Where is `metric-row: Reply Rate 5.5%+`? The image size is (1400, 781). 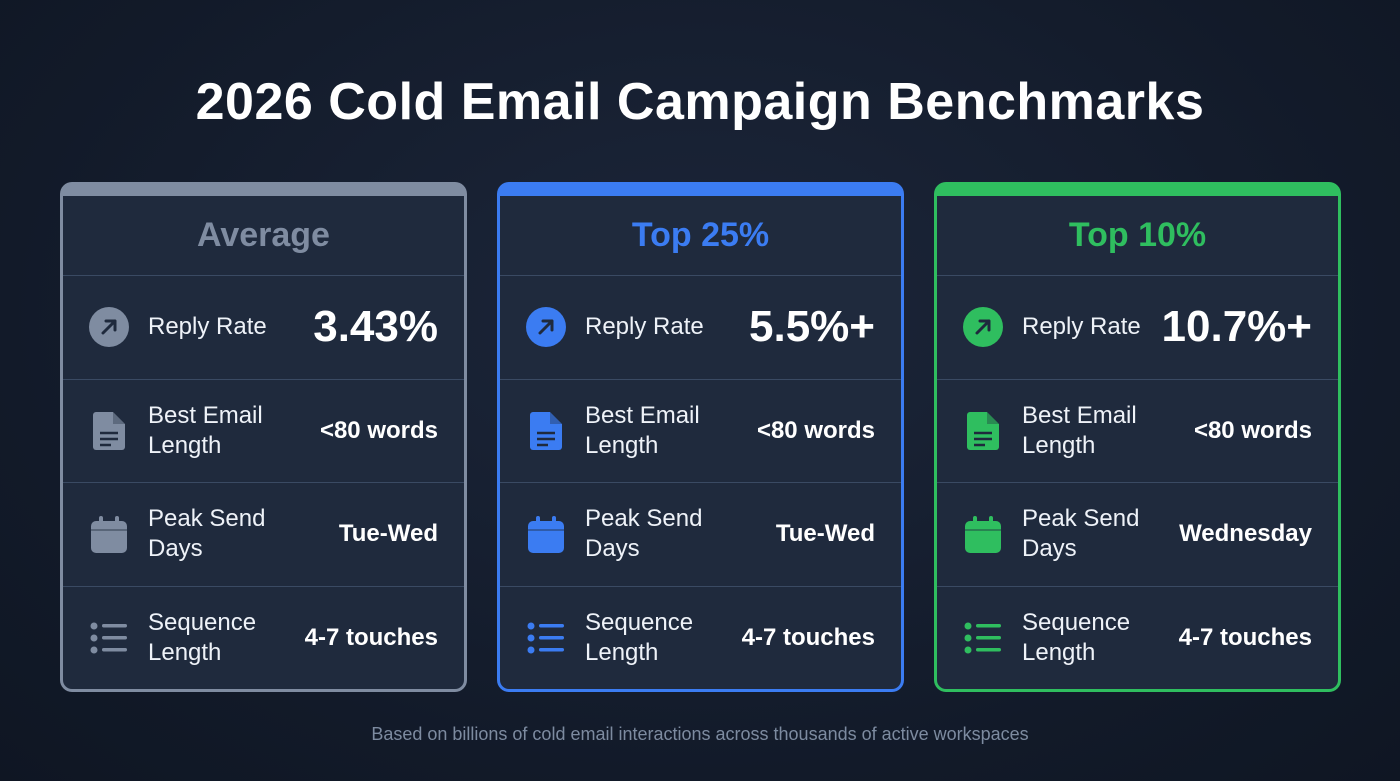
metric-row: Reply Rate 5.5%+ is located at coordinates (700, 328).